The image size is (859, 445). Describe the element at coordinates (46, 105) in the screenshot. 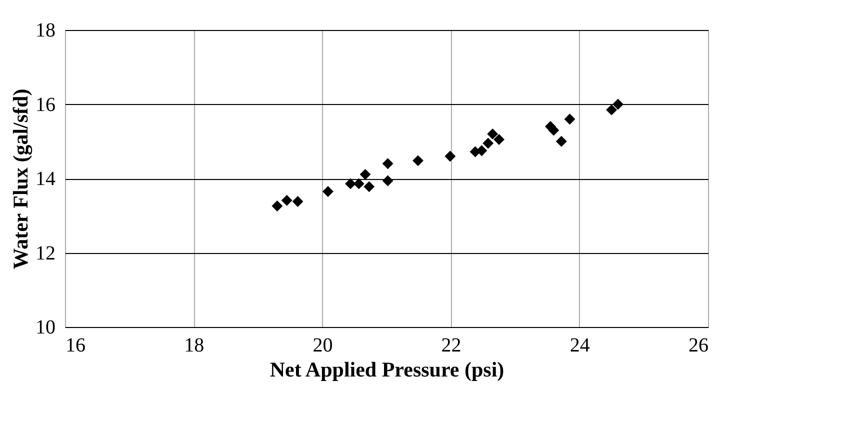

I see `y-tick-label: 16` at that location.